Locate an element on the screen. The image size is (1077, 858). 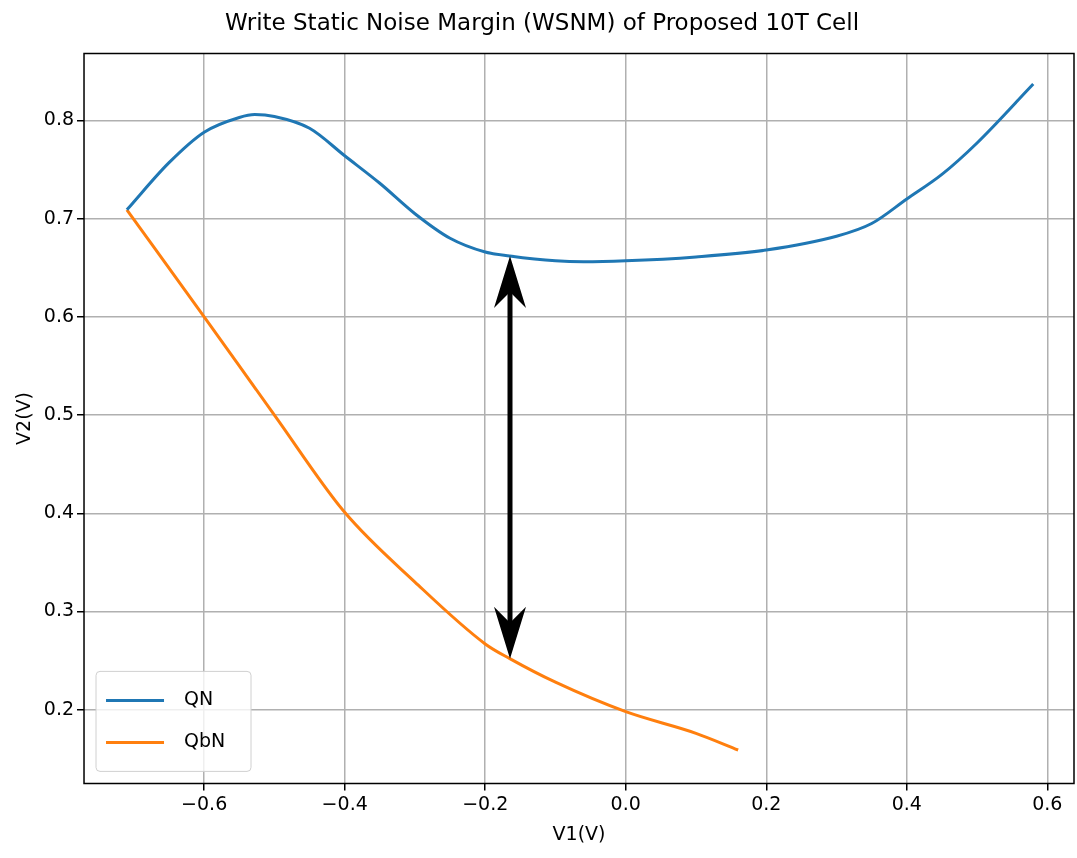
legend-label: QN is located at coordinates (199, 698).